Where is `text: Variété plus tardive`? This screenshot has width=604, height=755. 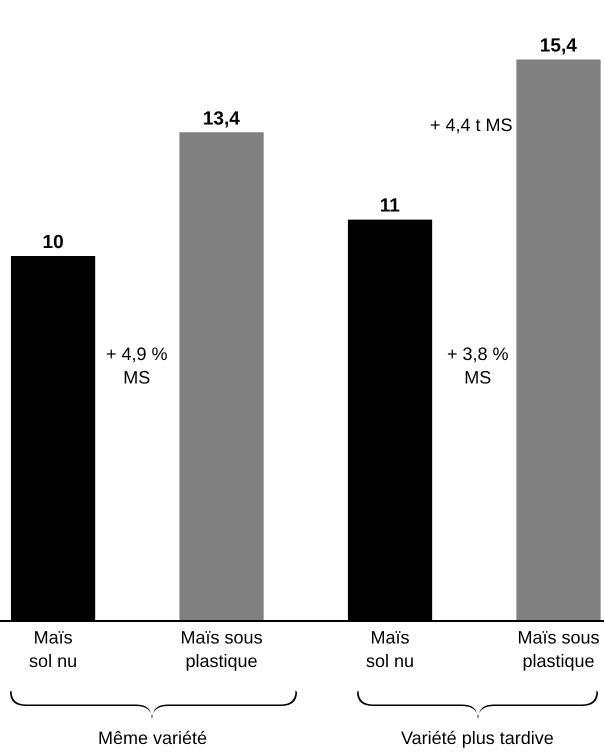 text: Variété plus tardive is located at coordinates (477, 738).